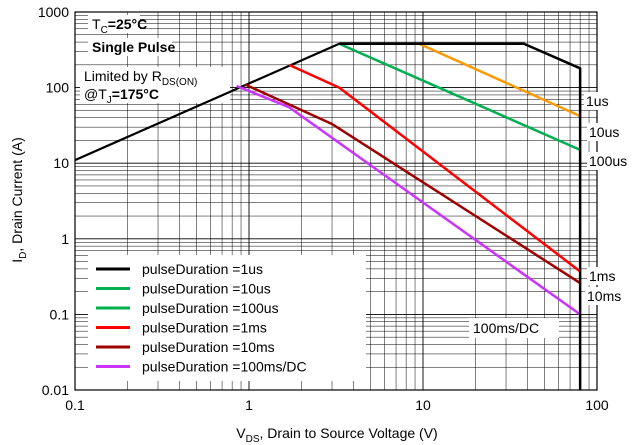  Describe the element at coordinates (604, 132) in the screenshot. I see `series-end-label: 10us` at that location.